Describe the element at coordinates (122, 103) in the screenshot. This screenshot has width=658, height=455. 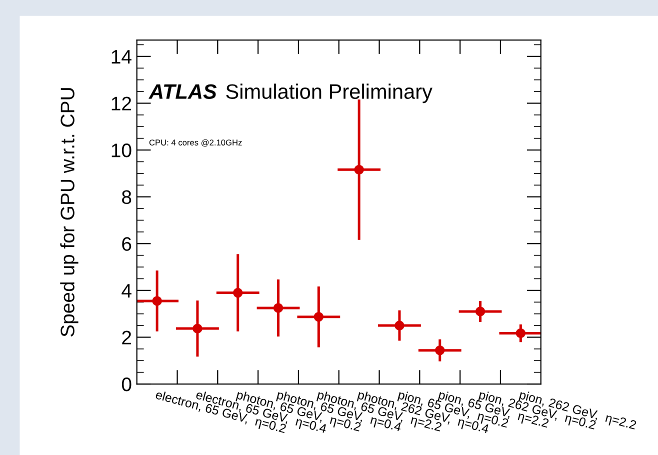
I see `y-tick-label: 12` at that location.